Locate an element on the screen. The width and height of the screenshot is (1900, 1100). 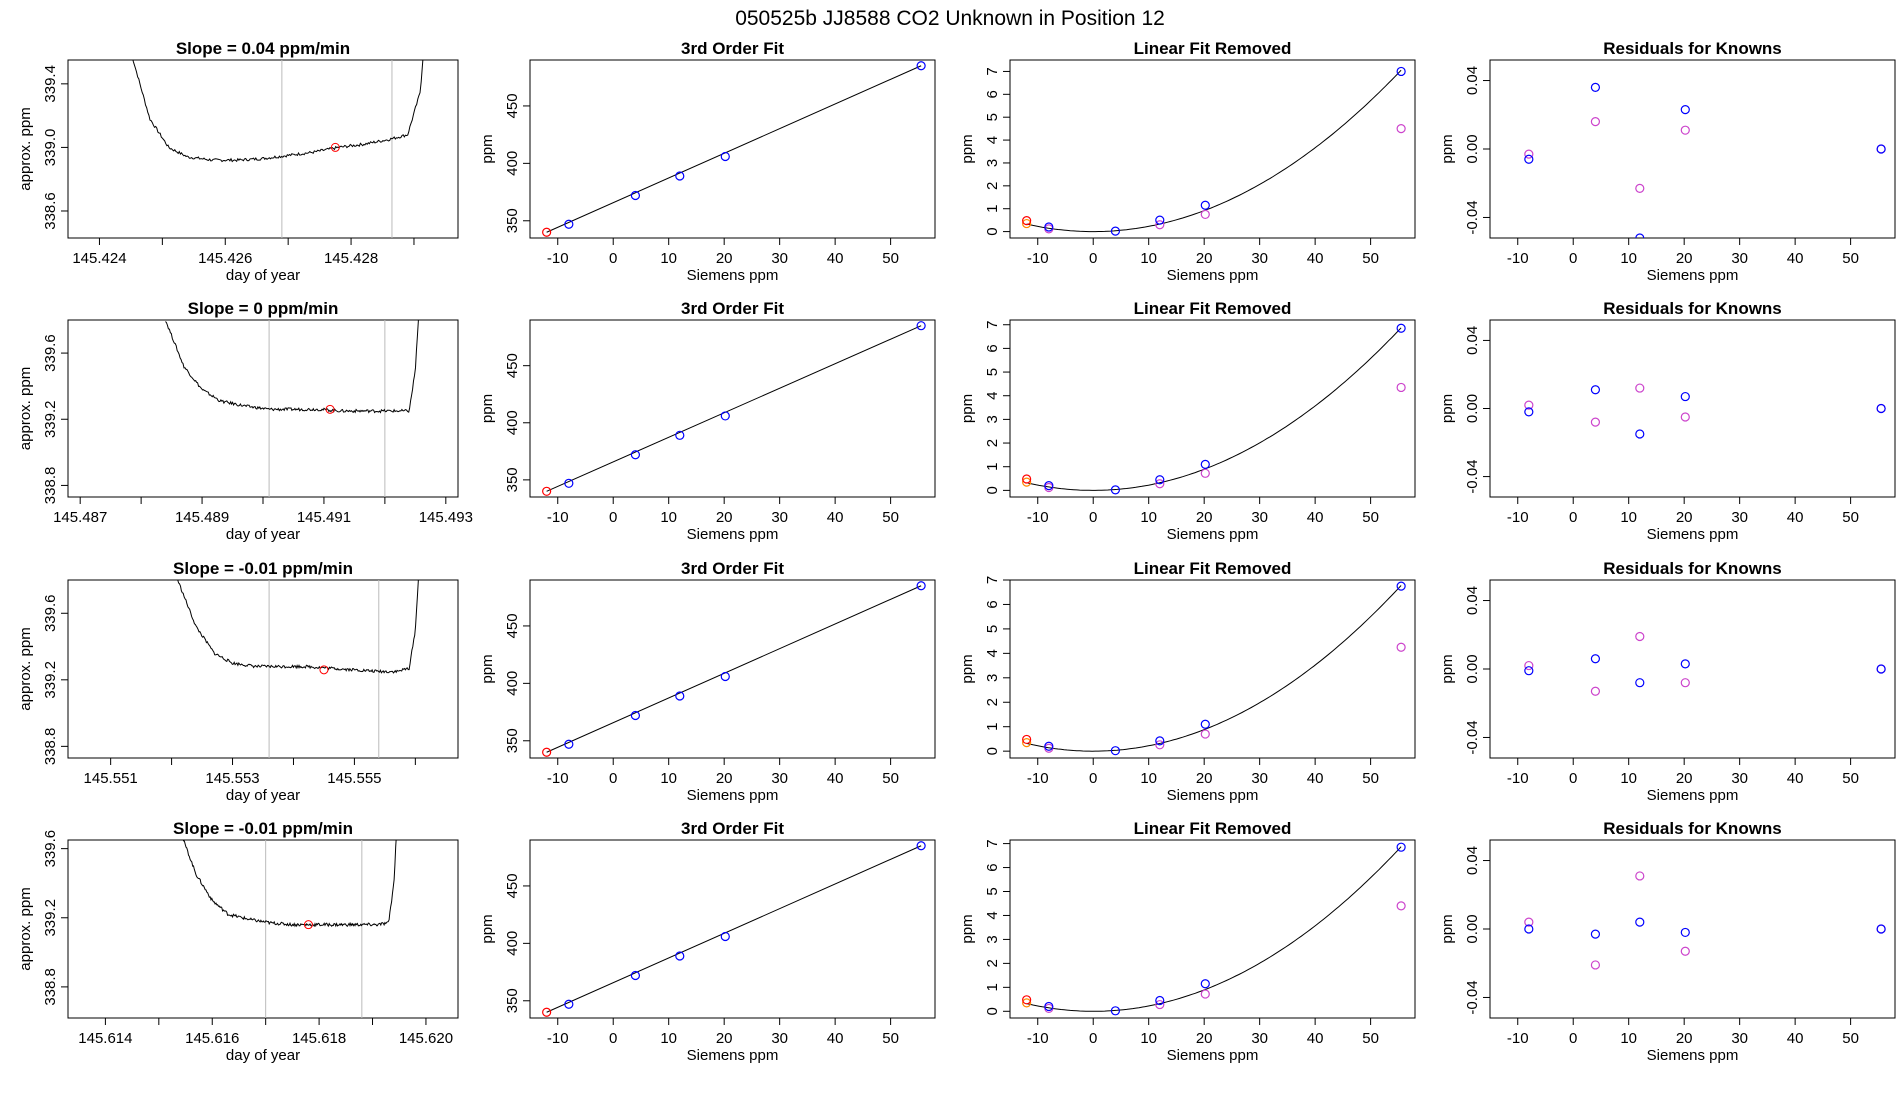
x-tick-label: 145.555 is located at coordinates (354, 778).